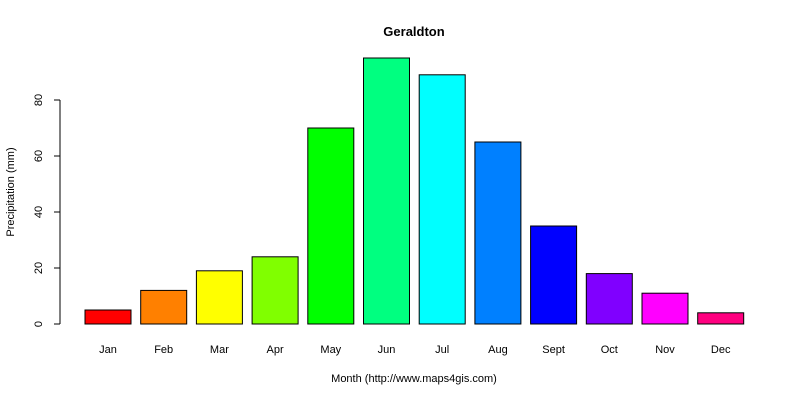 The height and width of the screenshot is (400, 800). Describe the element at coordinates (47, 210) in the screenshot. I see `y-axis: 0 20 40 60 80` at that location.